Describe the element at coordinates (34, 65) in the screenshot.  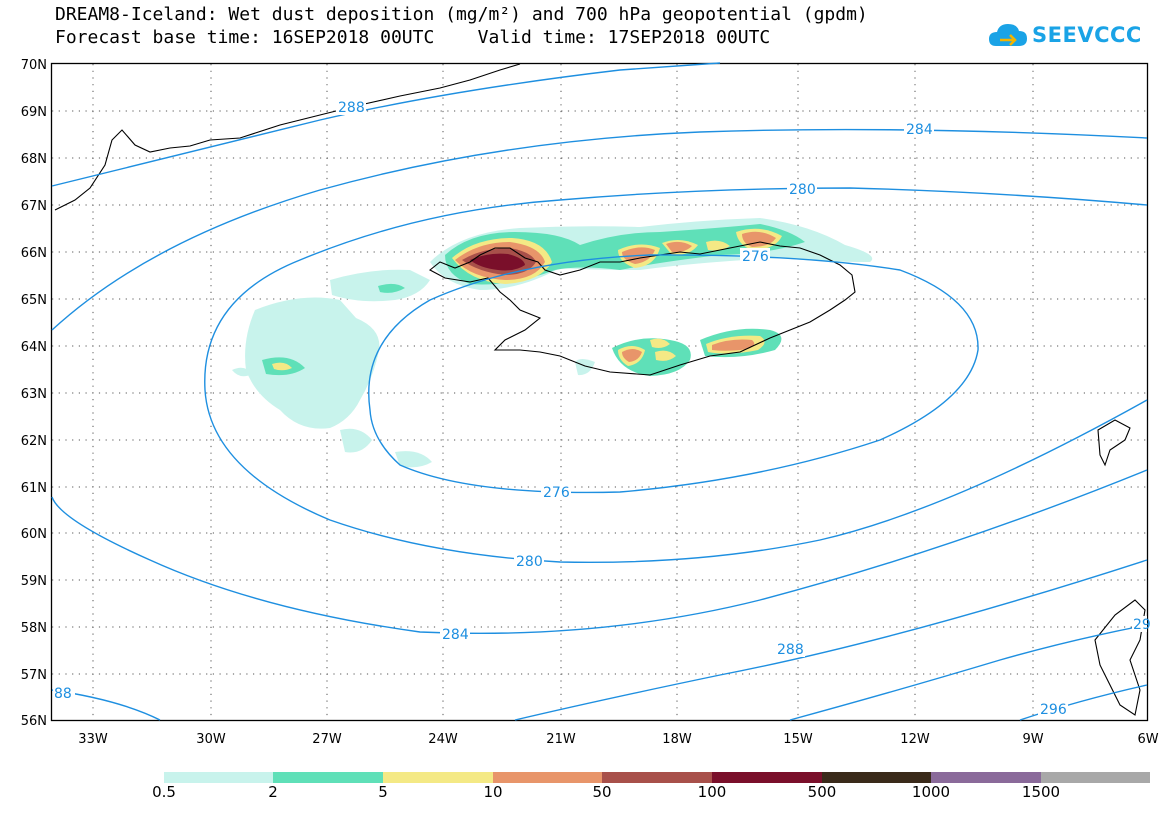
I see `lat-label: 70N` at that location.